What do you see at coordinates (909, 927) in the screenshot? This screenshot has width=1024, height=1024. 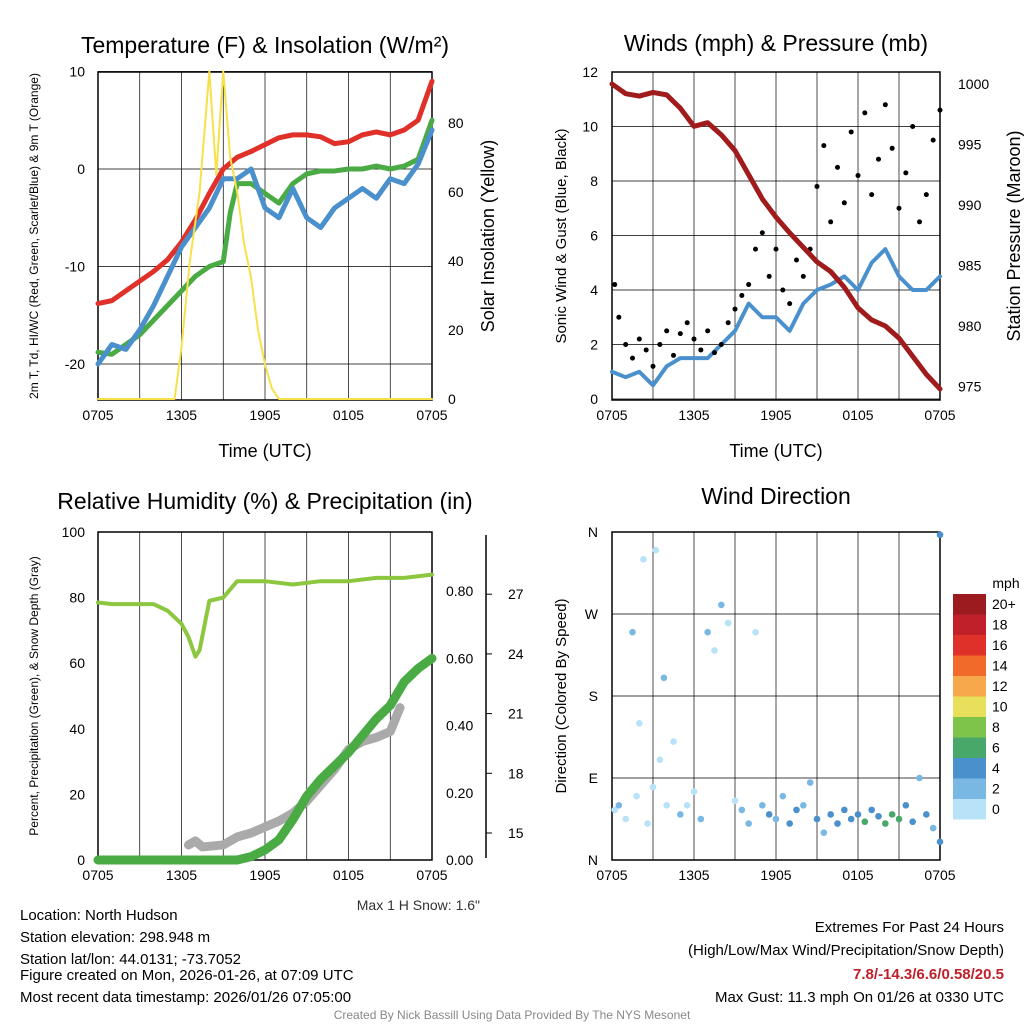 I see `extremes-heading: Extremes For Past 24 Hours` at bounding box center [909, 927].